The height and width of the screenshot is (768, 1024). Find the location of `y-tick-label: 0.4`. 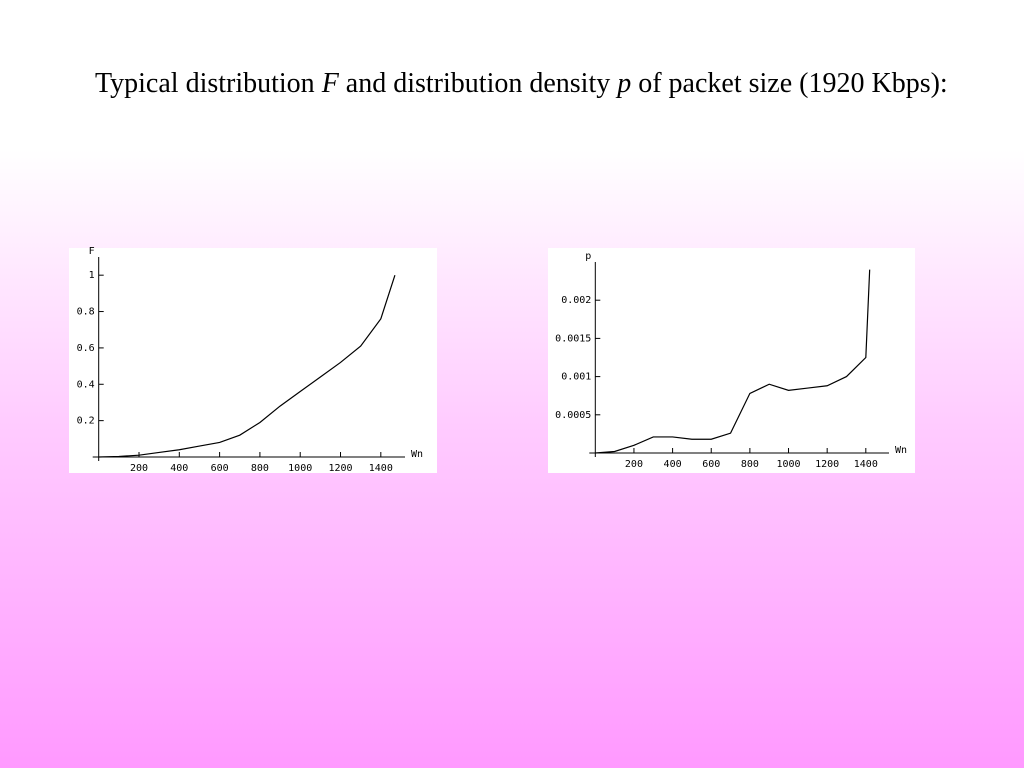

y-tick-label: 0.4 is located at coordinates (86, 384).